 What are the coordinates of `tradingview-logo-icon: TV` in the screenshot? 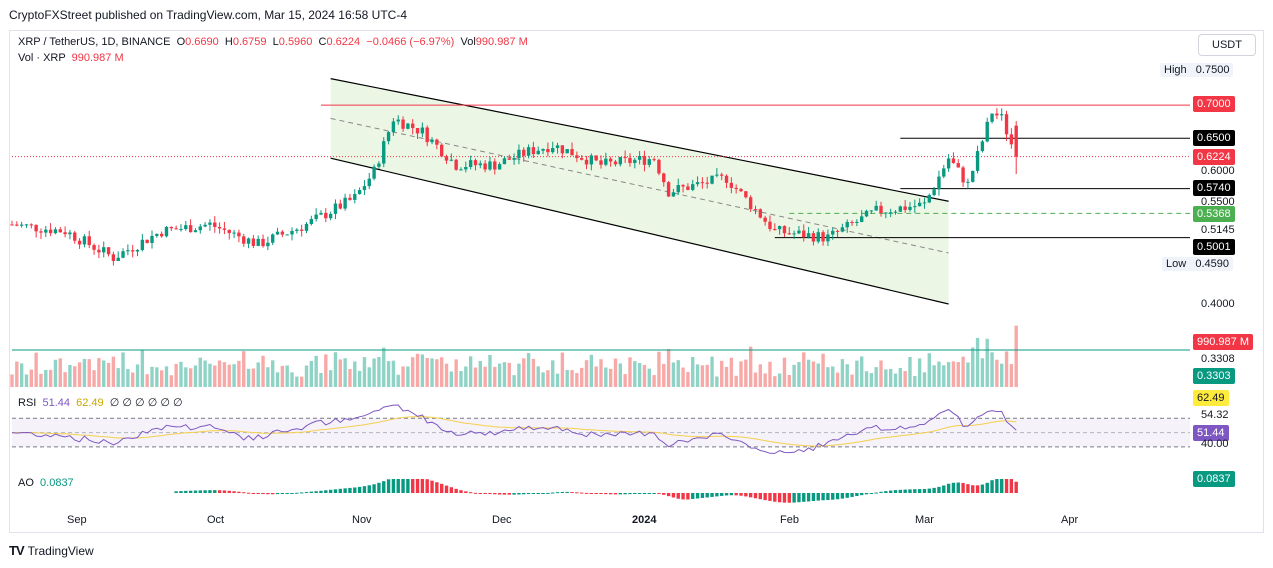 It's located at (17, 550).